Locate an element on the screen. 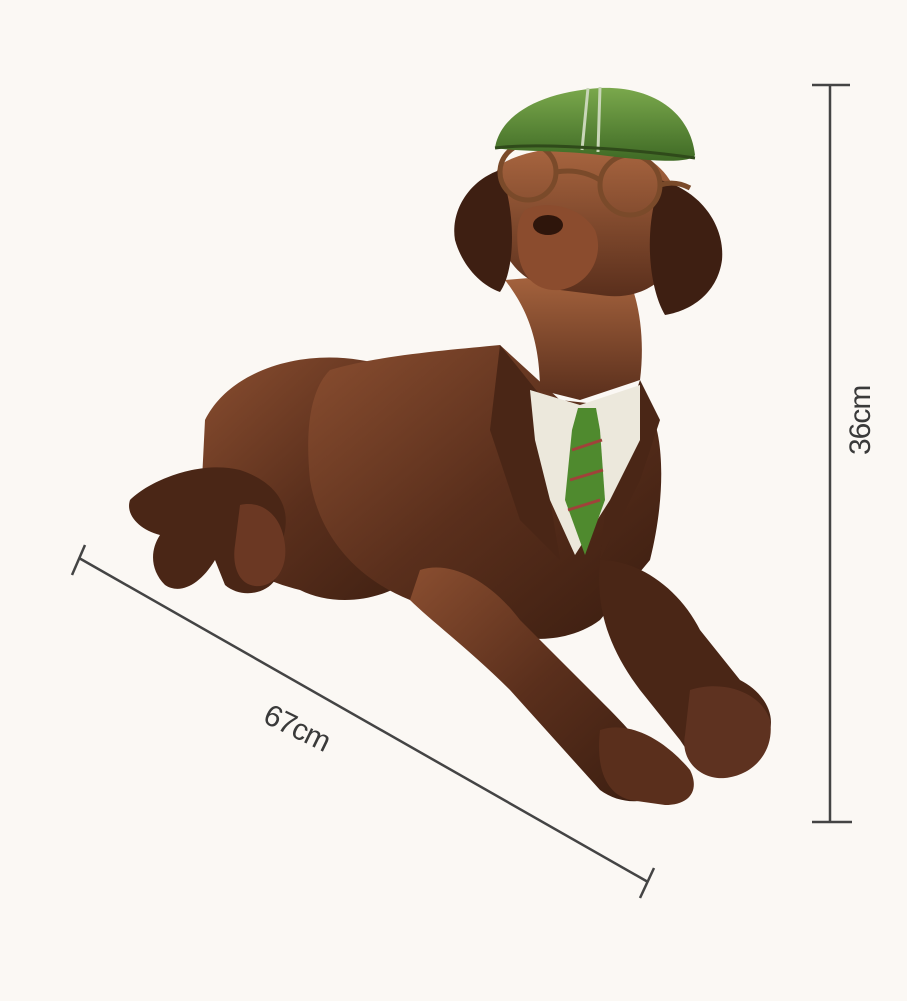 Image resolution: width=907 pixels, height=1001 pixels. dog-ear-right is located at coordinates (686, 247).